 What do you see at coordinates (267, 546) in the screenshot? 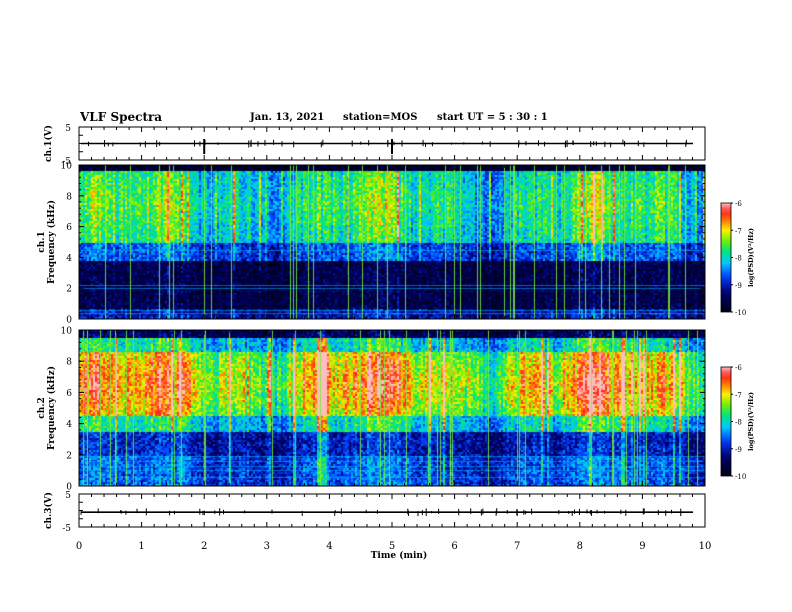
I see `x-tick-label: 3` at bounding box center [267, 546].